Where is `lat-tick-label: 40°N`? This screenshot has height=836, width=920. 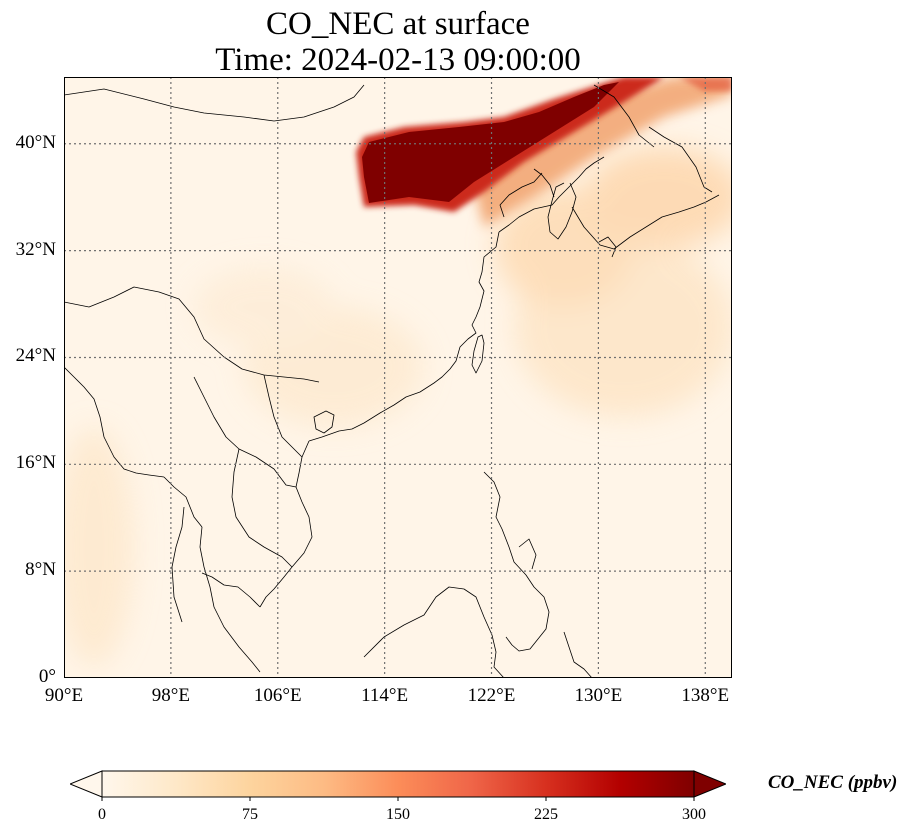 lat-tick-label: 40°N is located at coordinates (35, 142).